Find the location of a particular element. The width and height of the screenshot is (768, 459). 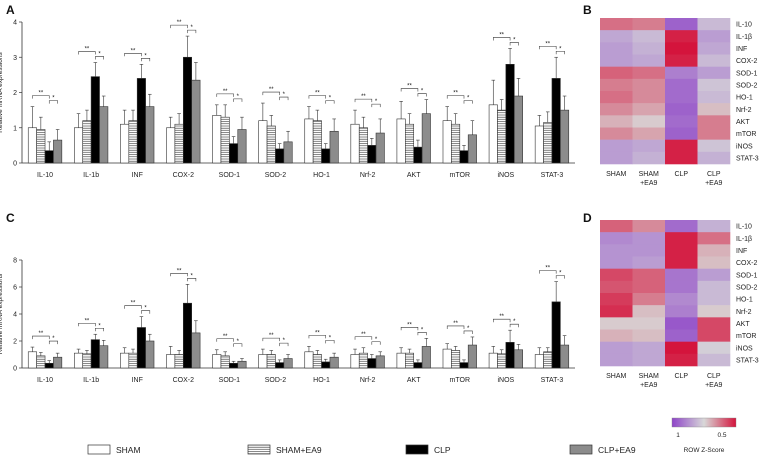

legend-label: SHAM+EA9 is located at coordinates (299, 450).